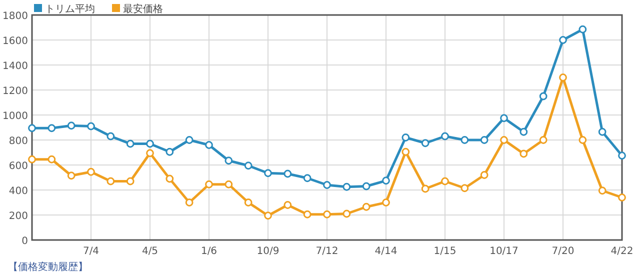 This screenshot has height=275, width=640. Describe the element at coordinates (268, 251) in the screenshot. I see `x-tick-label: 10/9` at that location.